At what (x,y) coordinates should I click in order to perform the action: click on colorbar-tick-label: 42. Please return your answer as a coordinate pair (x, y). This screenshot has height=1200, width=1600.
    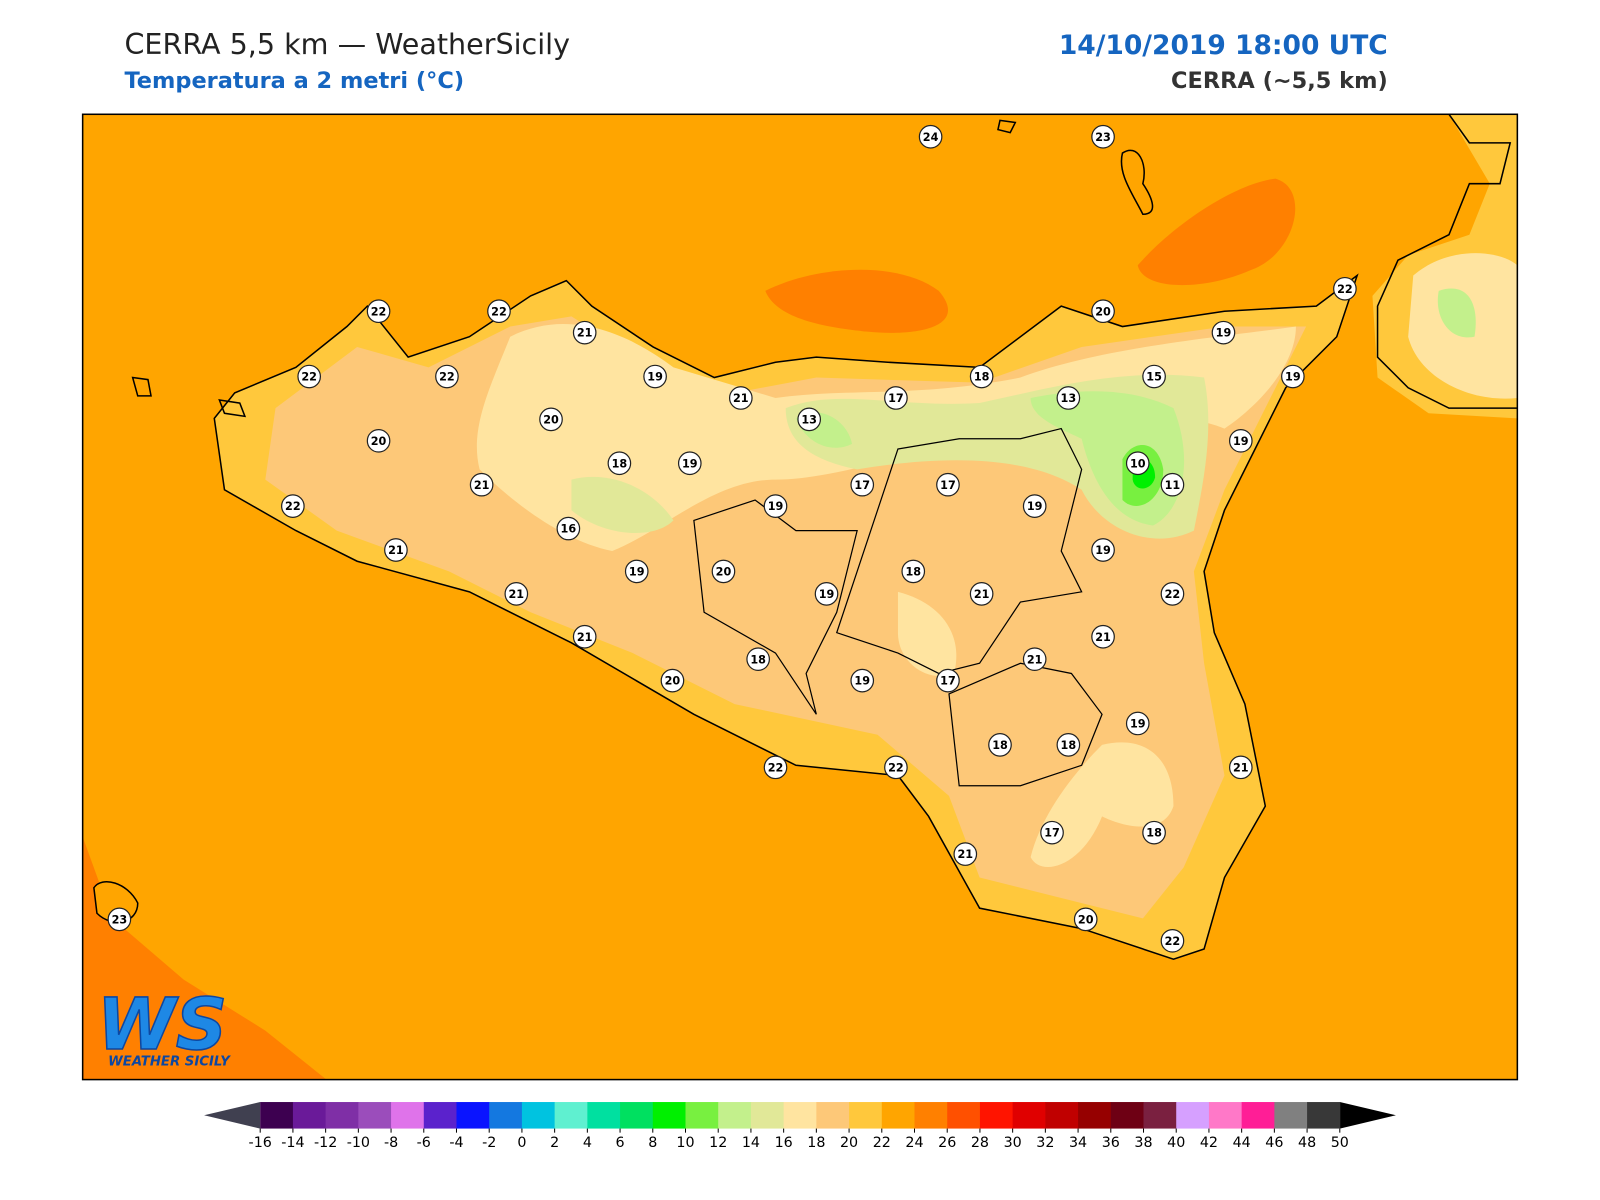
    Looking at the image, I should click on (1209, 1143).